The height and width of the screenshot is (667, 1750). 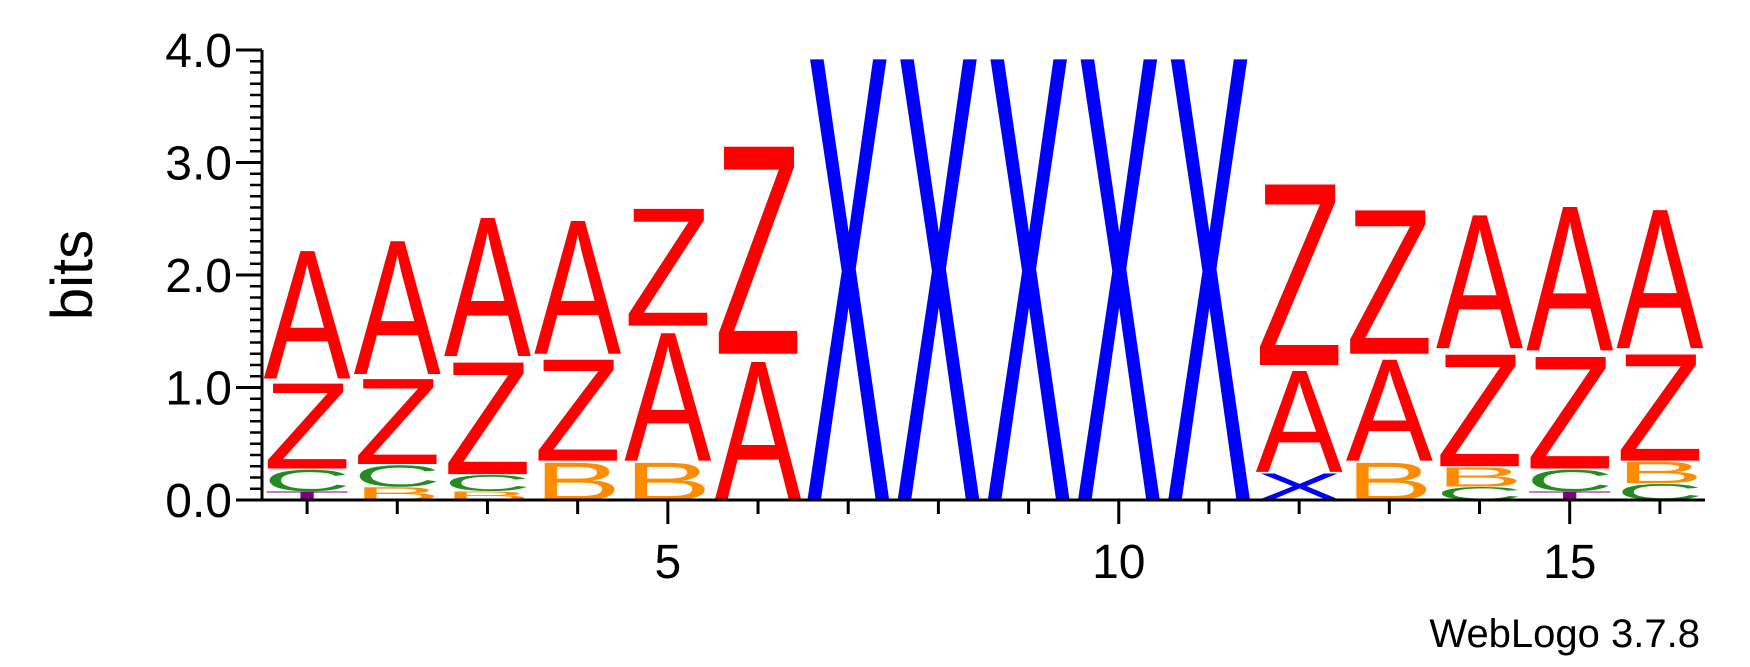 What do you see at coordinates (198, 276) in the screenshot?
I see `y-tick-label: 2.0` at bounding box center [198, 276].